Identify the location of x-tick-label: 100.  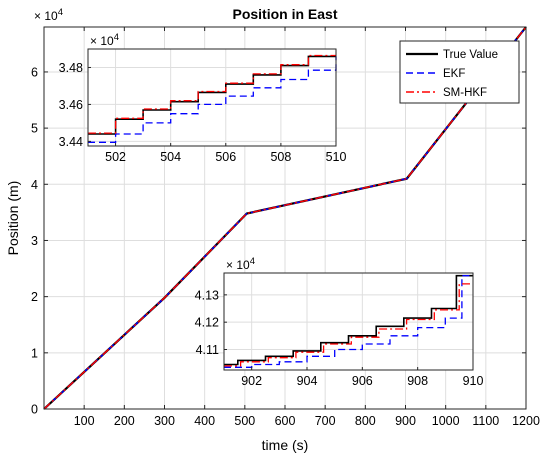
(84, 421).